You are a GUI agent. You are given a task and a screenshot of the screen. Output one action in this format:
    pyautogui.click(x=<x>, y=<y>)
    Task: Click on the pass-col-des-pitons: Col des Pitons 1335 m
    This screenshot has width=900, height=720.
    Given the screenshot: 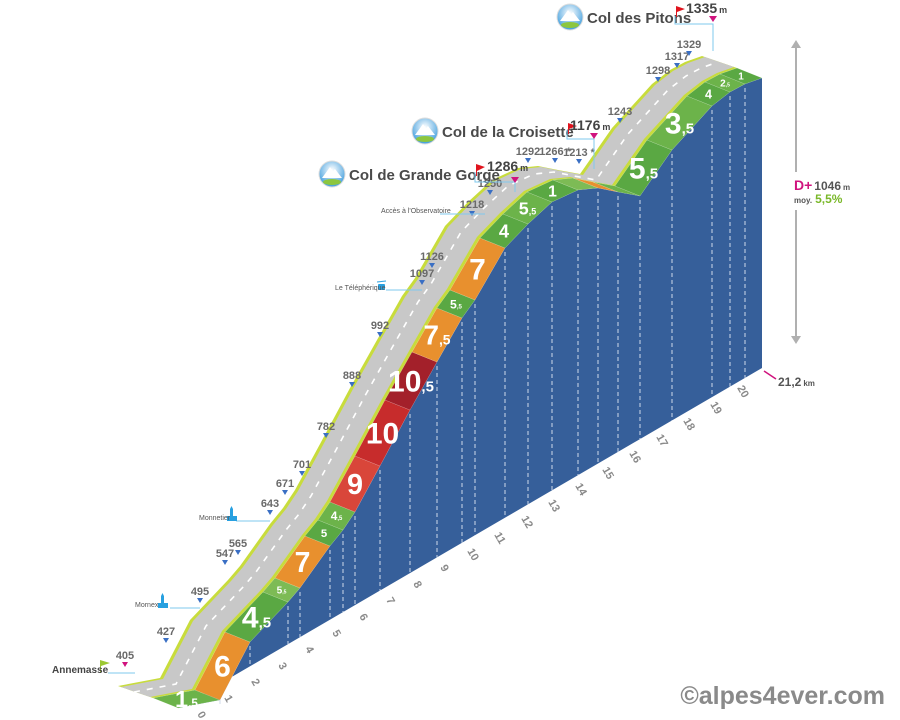 What is the action you would take?
    pyautogui.click(x=641, y=25)
    